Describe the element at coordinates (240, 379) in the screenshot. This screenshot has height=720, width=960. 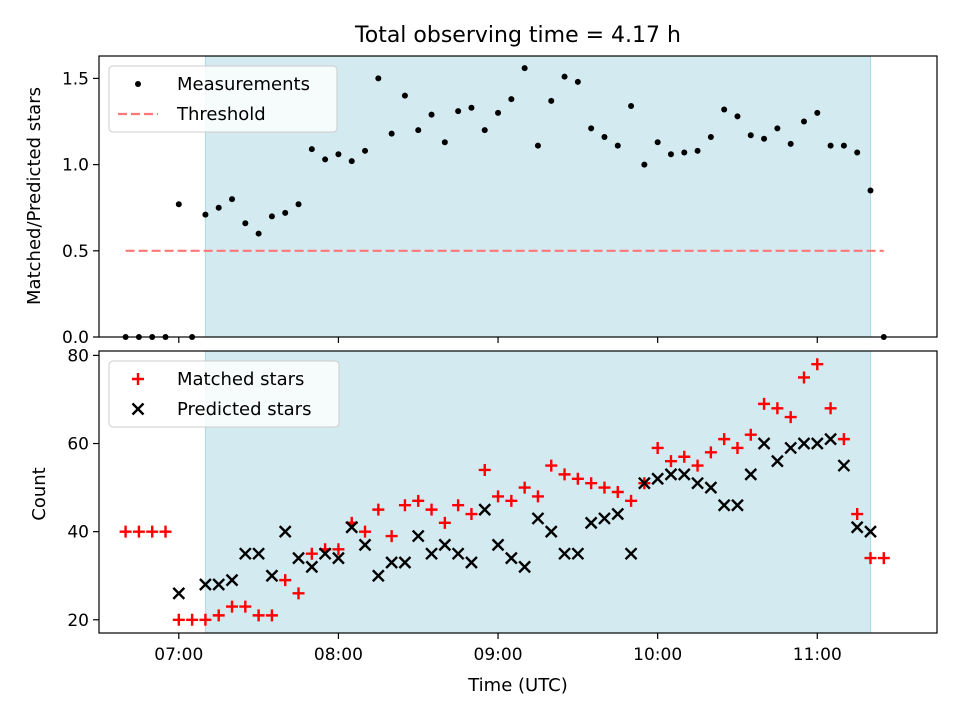
I see `bottom-legend-label: Matched stars` at that location.